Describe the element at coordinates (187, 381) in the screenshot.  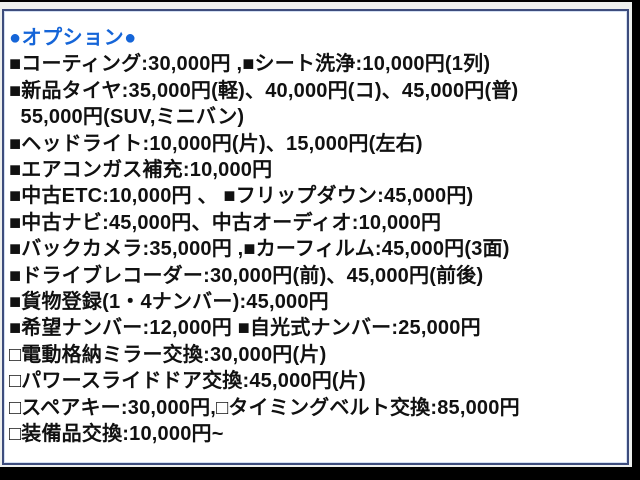
I see `option-line: □パワースライドドア交換:45,000円(片)` at that location.